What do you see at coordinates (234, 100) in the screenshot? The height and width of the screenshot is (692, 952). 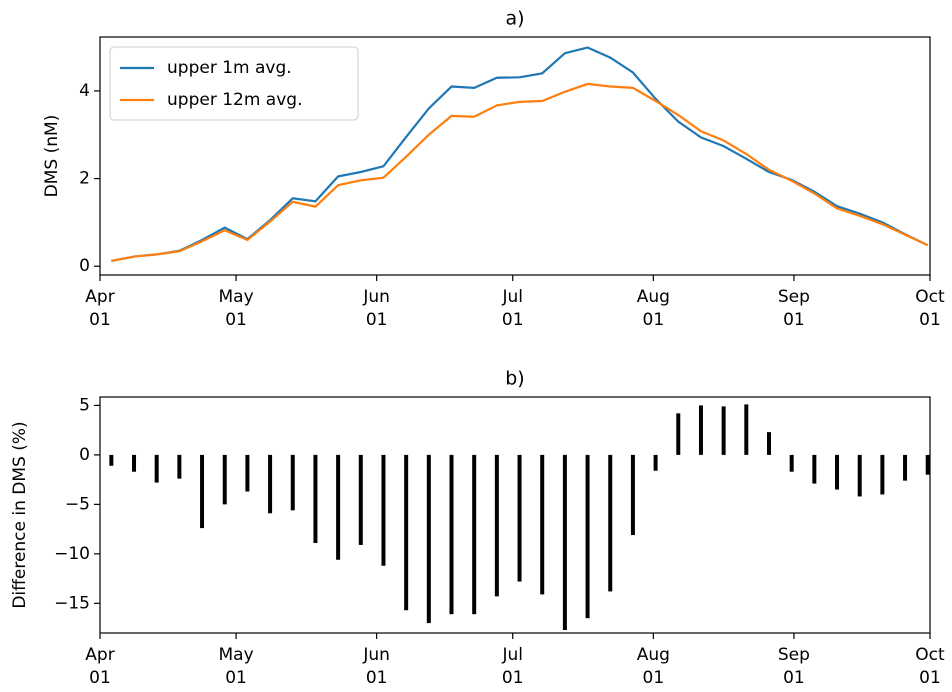 I see `legend-label: upper 12m avg.` at bounding box center [234, 100].